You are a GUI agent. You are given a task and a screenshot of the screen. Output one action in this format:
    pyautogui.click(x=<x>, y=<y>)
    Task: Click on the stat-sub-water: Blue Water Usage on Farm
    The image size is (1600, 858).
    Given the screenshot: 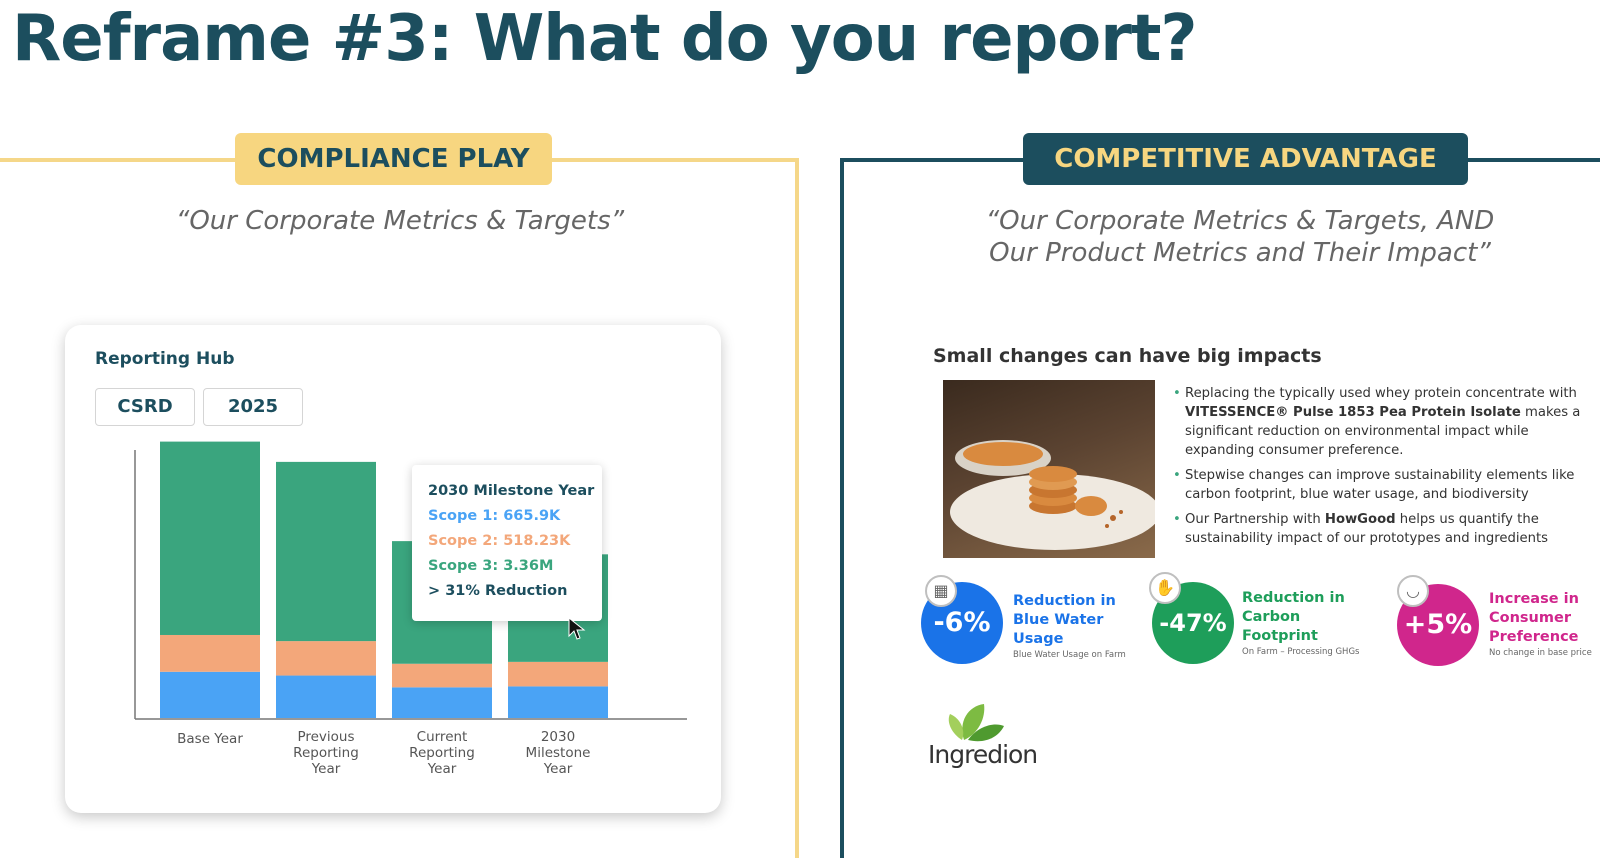 What is the action you would take?
    pyautogui.click(x=1069, y=655)
    